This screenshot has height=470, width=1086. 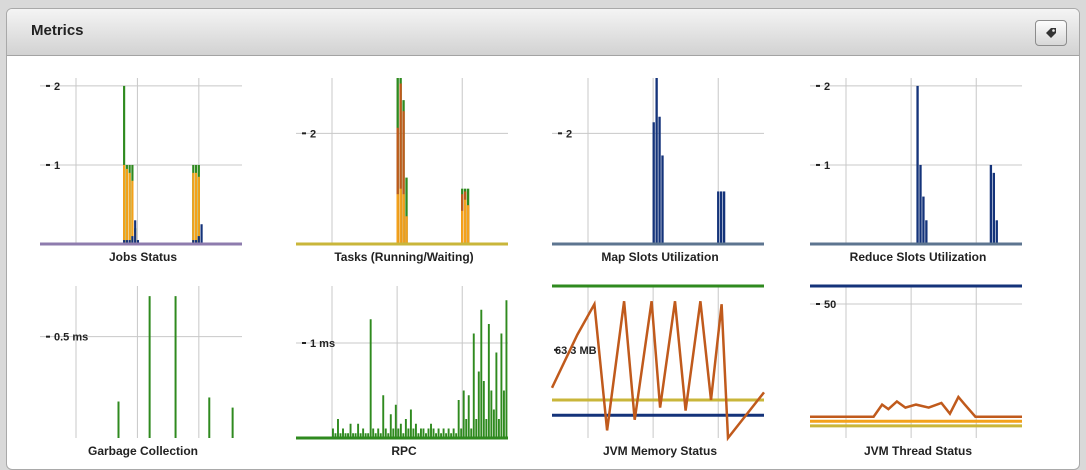 I want to click on chart-plot: 2, so click(x=402, y=162).